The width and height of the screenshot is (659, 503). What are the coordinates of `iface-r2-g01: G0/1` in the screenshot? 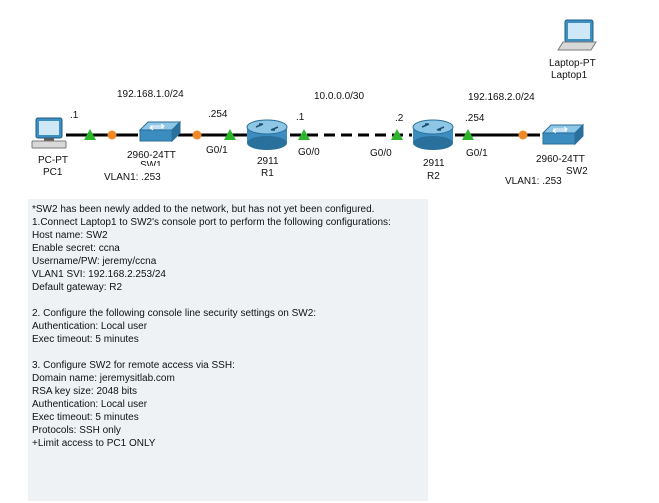 It's located at (477, 153).